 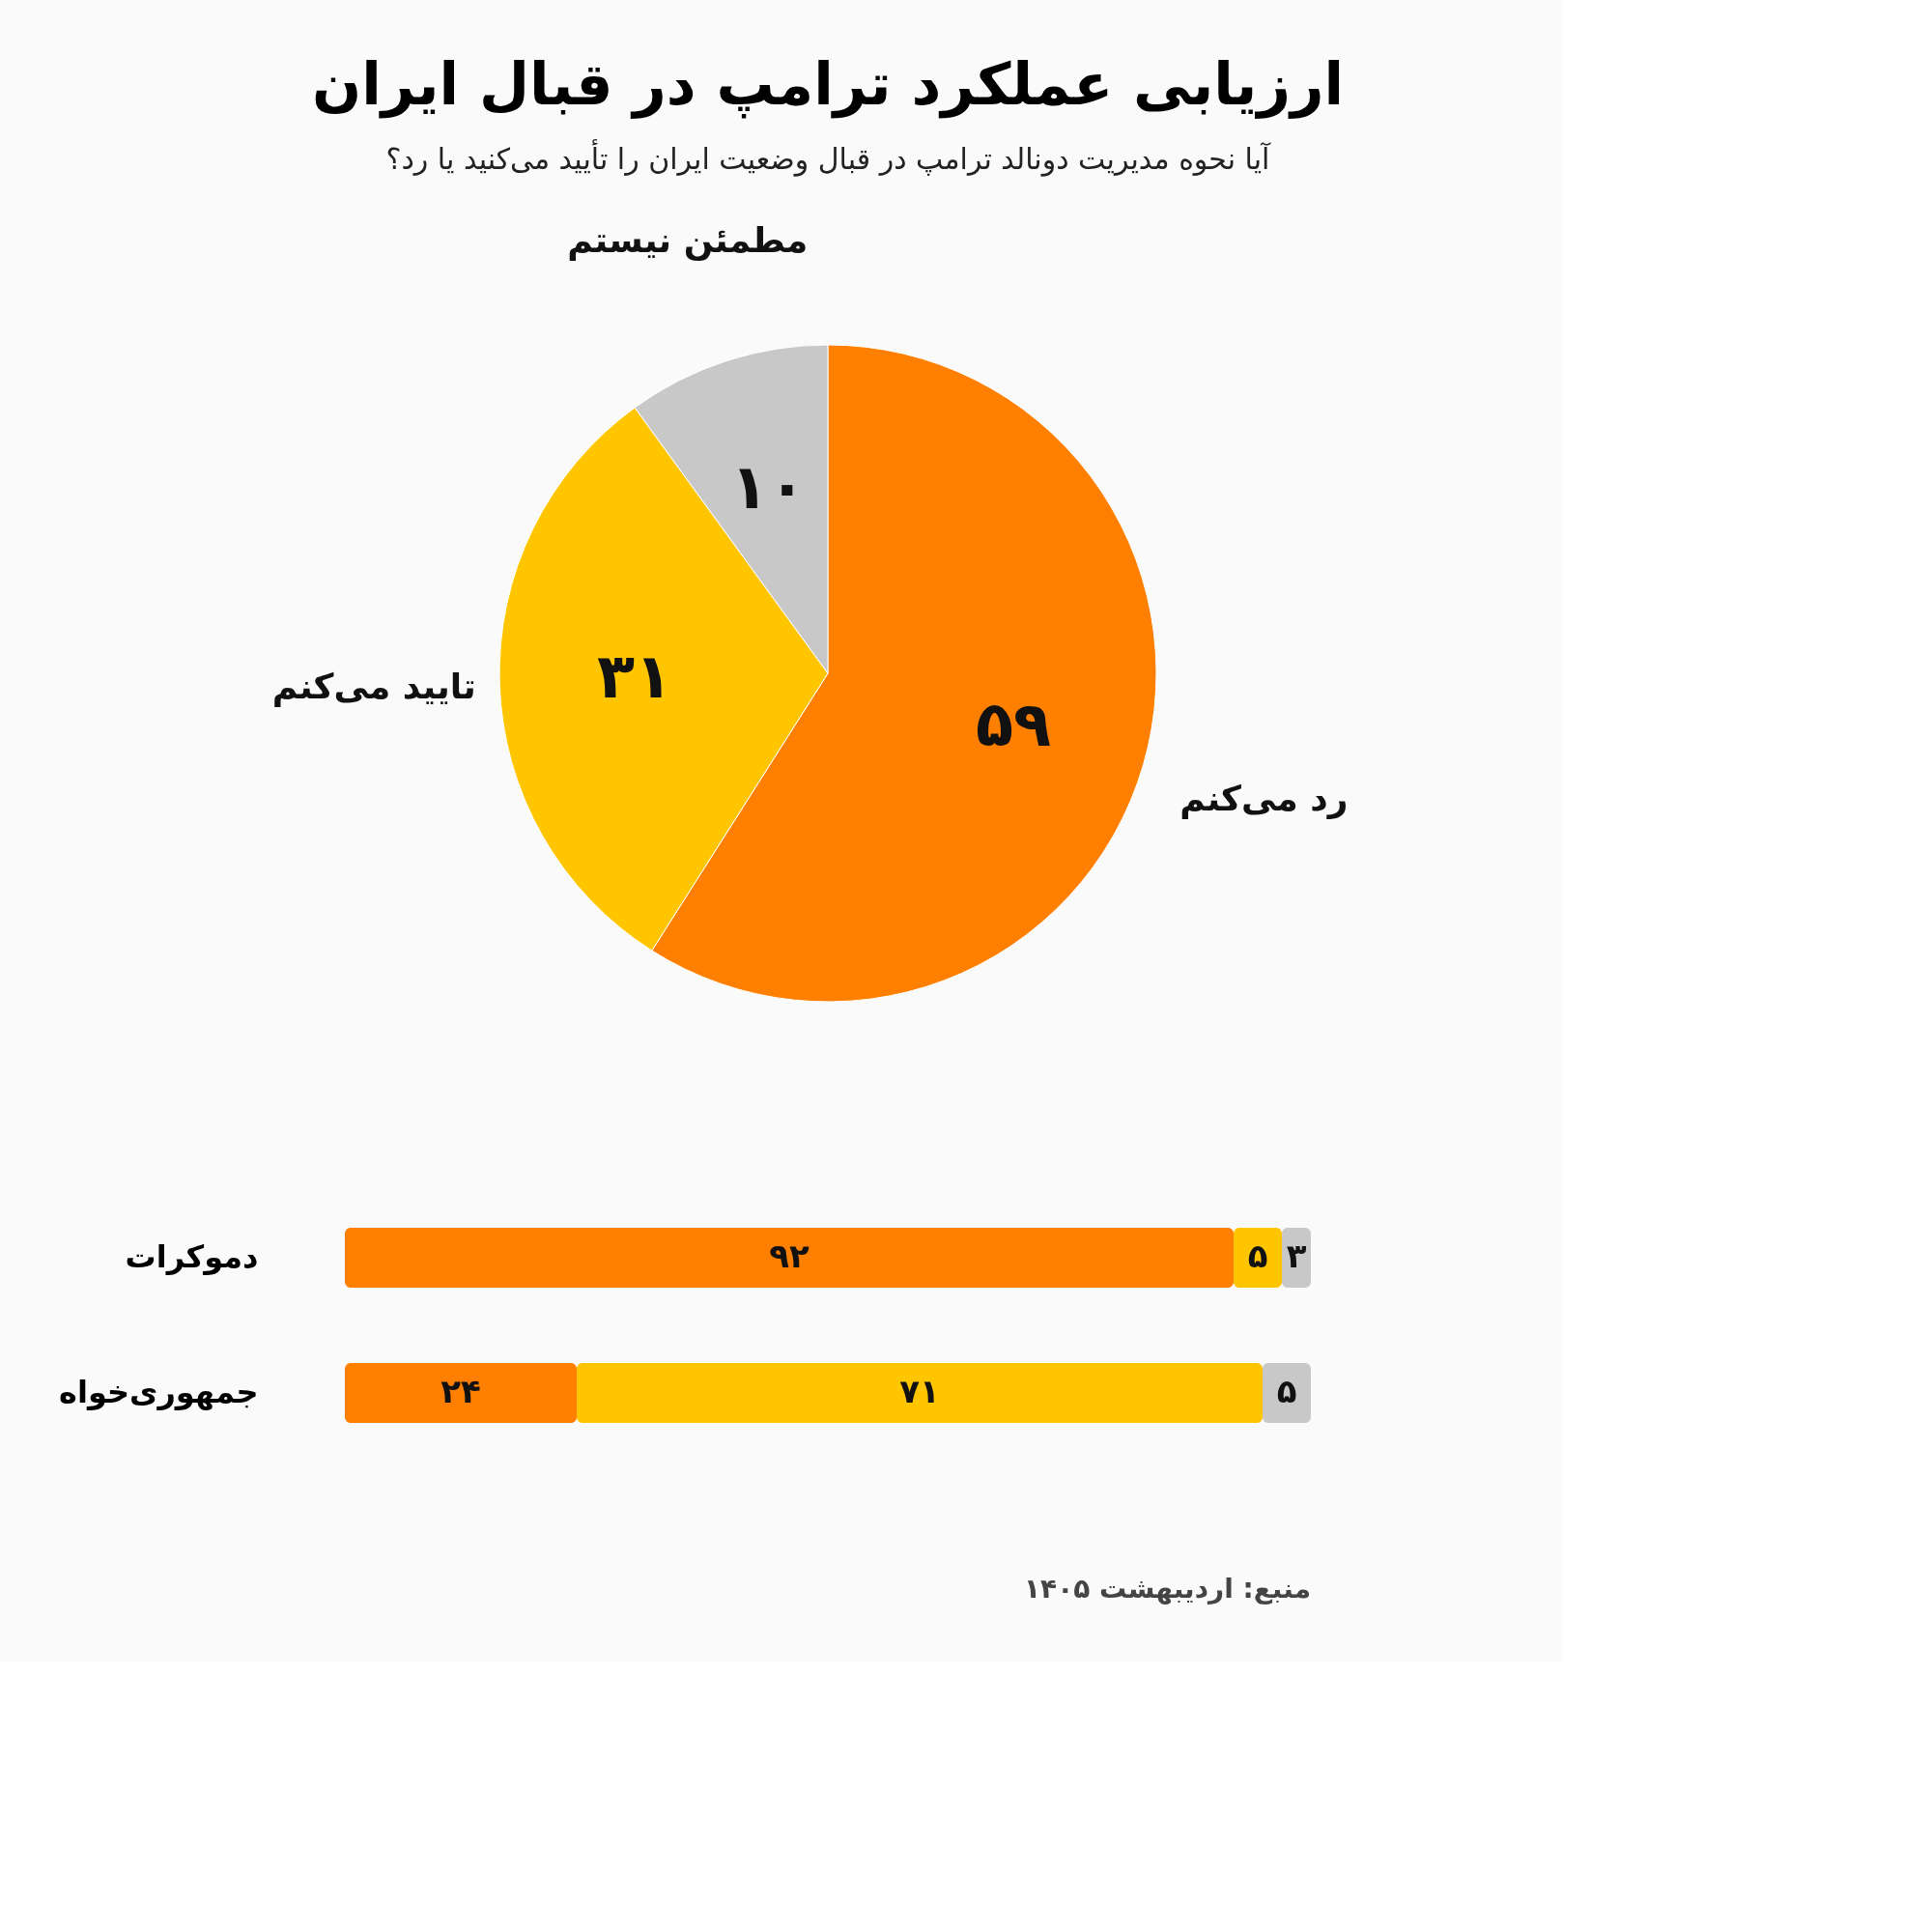 I want to click on chart-subtitle: آیا نحوه مدیریت دونالد ترامپ در قبال وضعیت ایران را تأیید می‌کنید یا رد؟, so click(x=828, y=157).